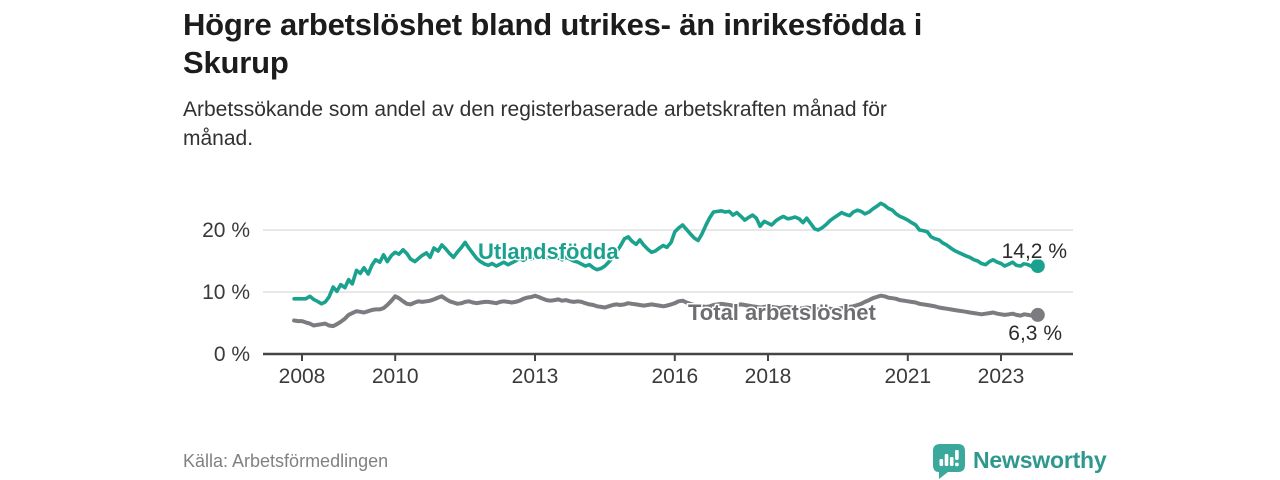 This screenshot has width=1280, height=480. What do you see at coordinates (907, 376) in the screenshot?
I see `x-tick-label-2021: 2021` at bounding box center [907, 376].